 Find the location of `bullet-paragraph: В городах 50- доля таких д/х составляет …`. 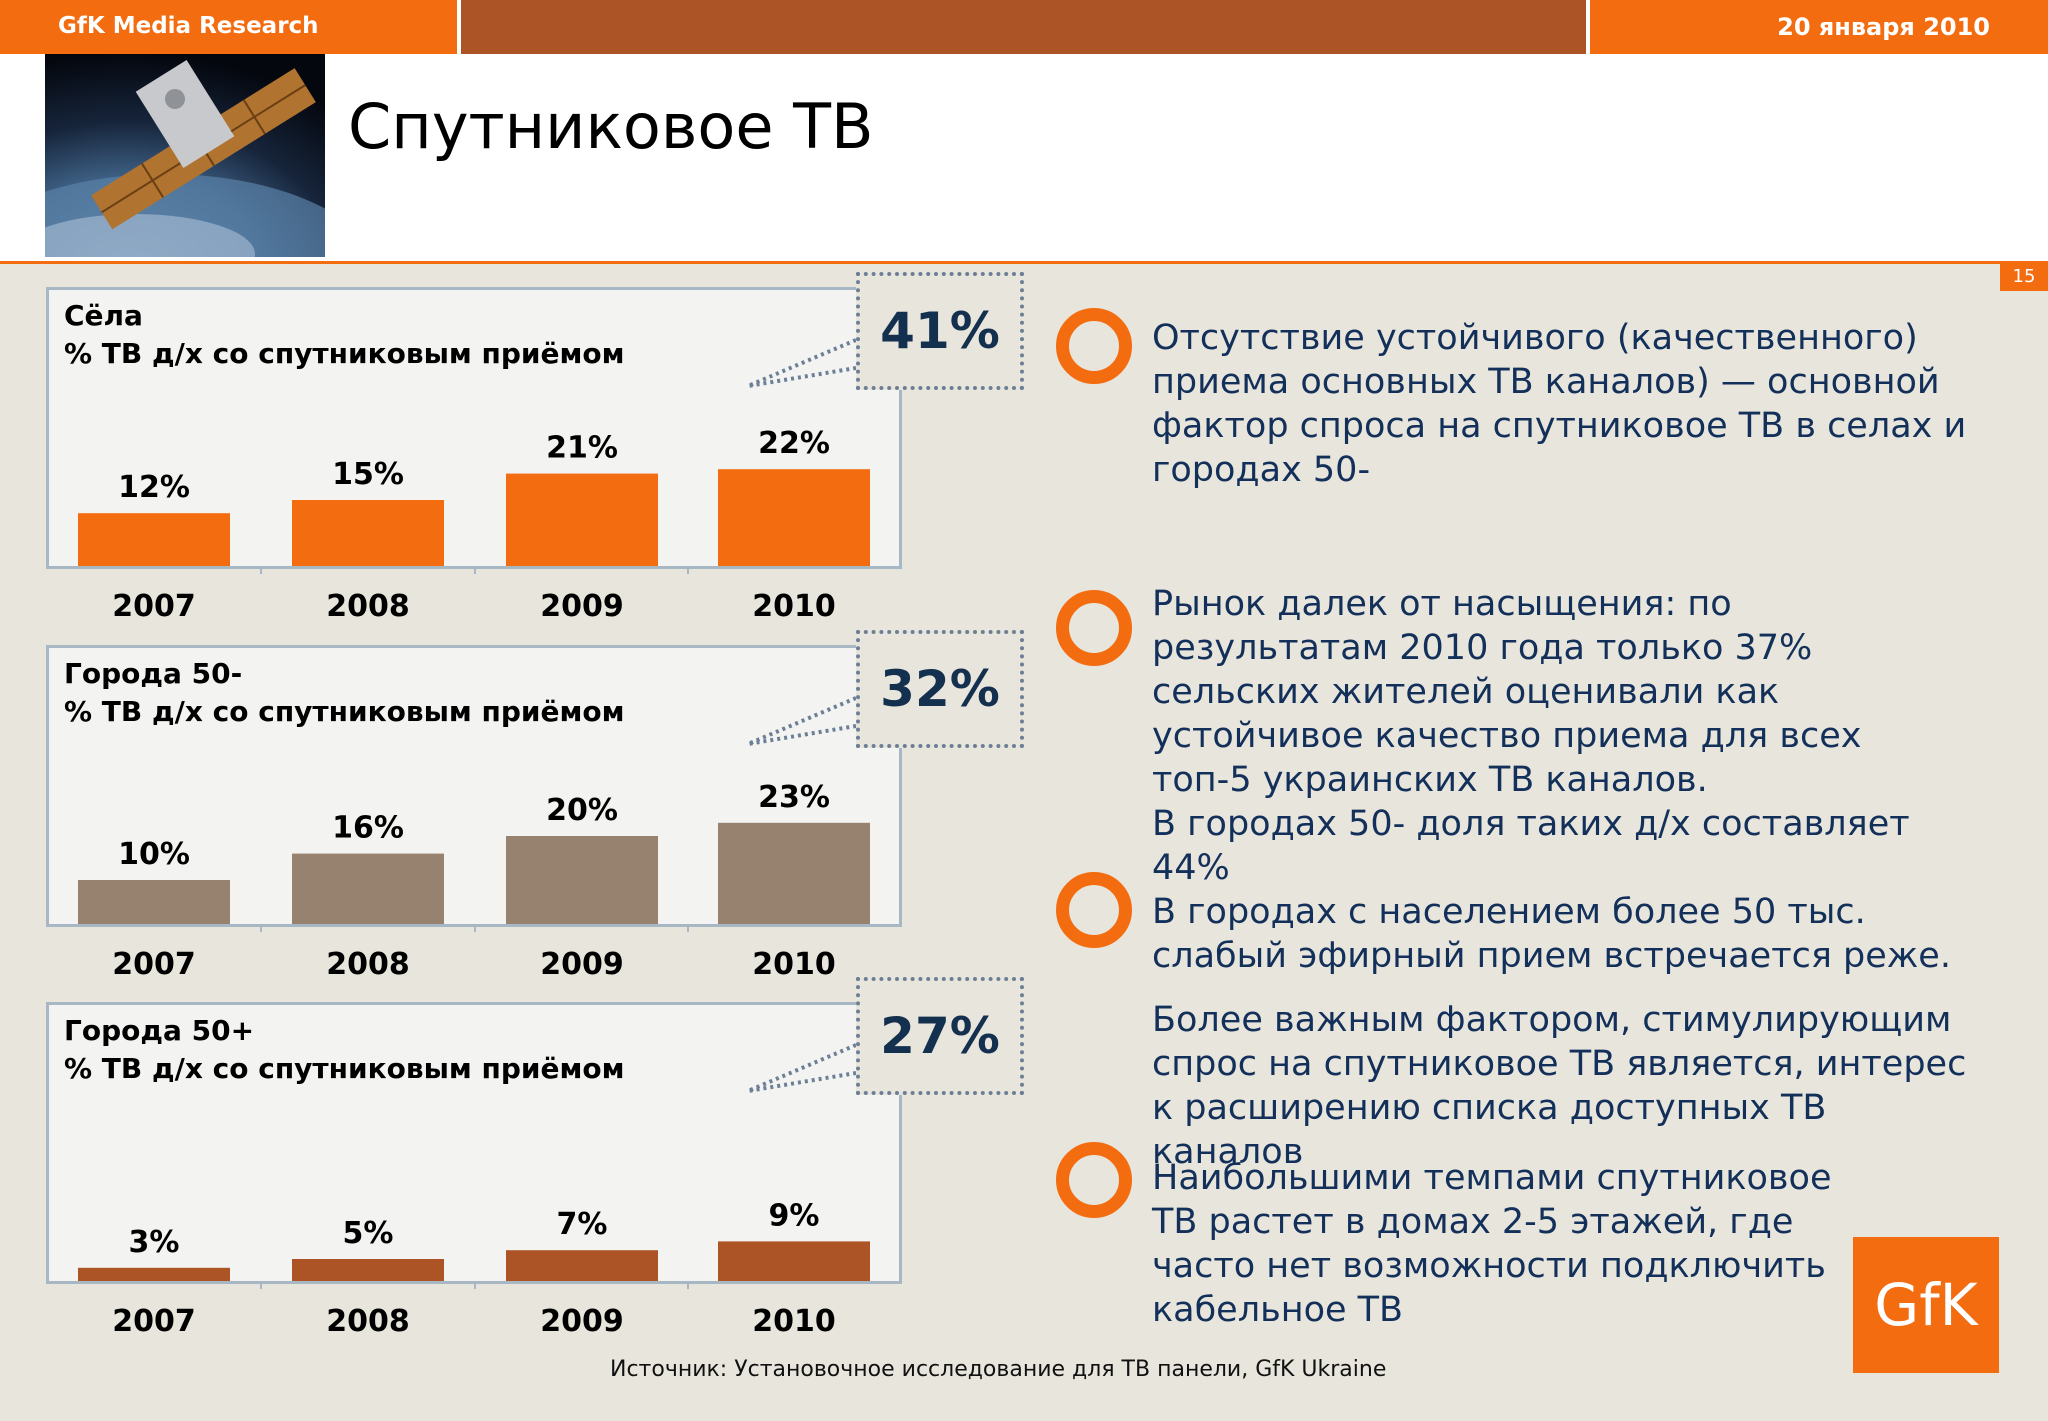

bullet-paragraph: В городах 50- доля таких д/х составляет … is located at coordinates (1531, 846).